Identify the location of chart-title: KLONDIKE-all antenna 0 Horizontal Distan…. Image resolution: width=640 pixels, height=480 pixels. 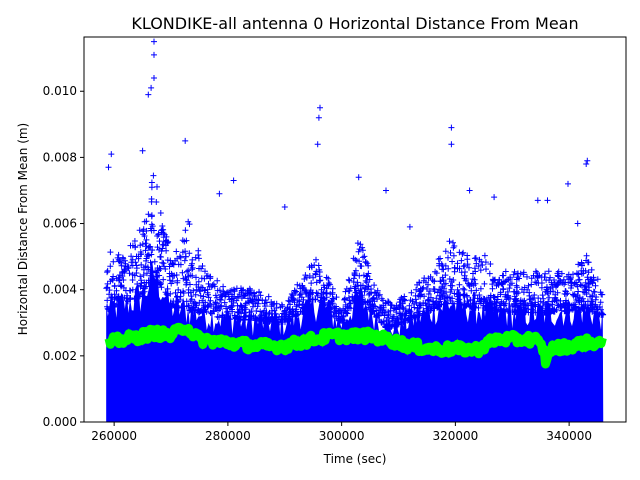
(354, 23).